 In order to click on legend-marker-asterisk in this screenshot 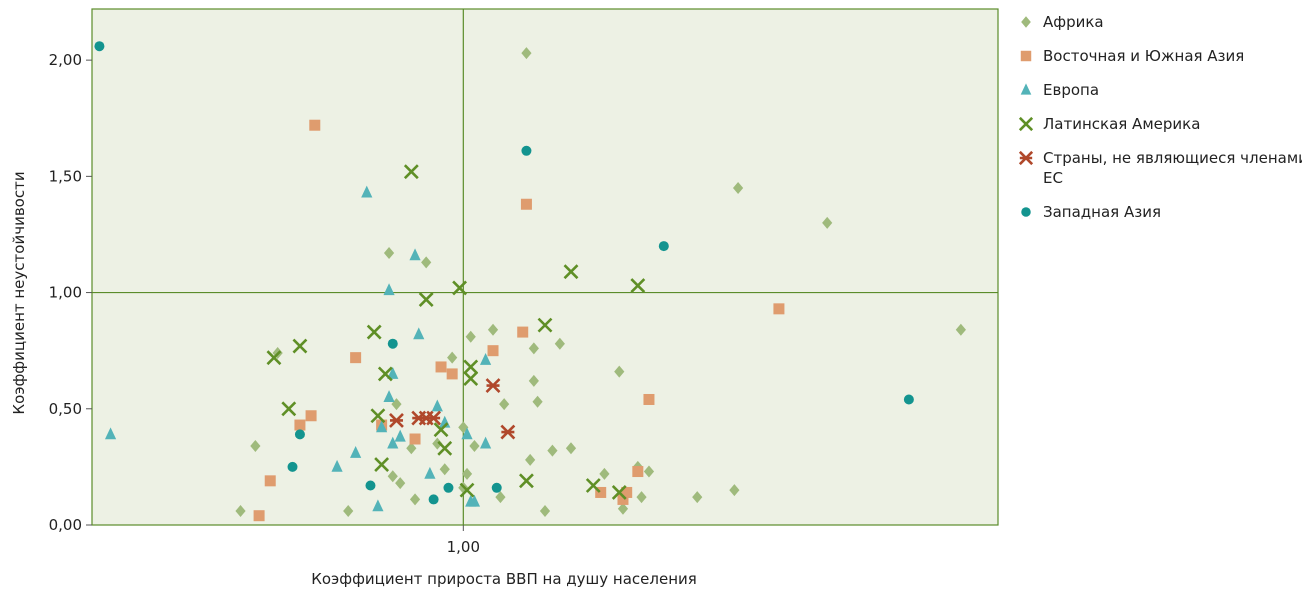, I will do `click(1026, 158)`.